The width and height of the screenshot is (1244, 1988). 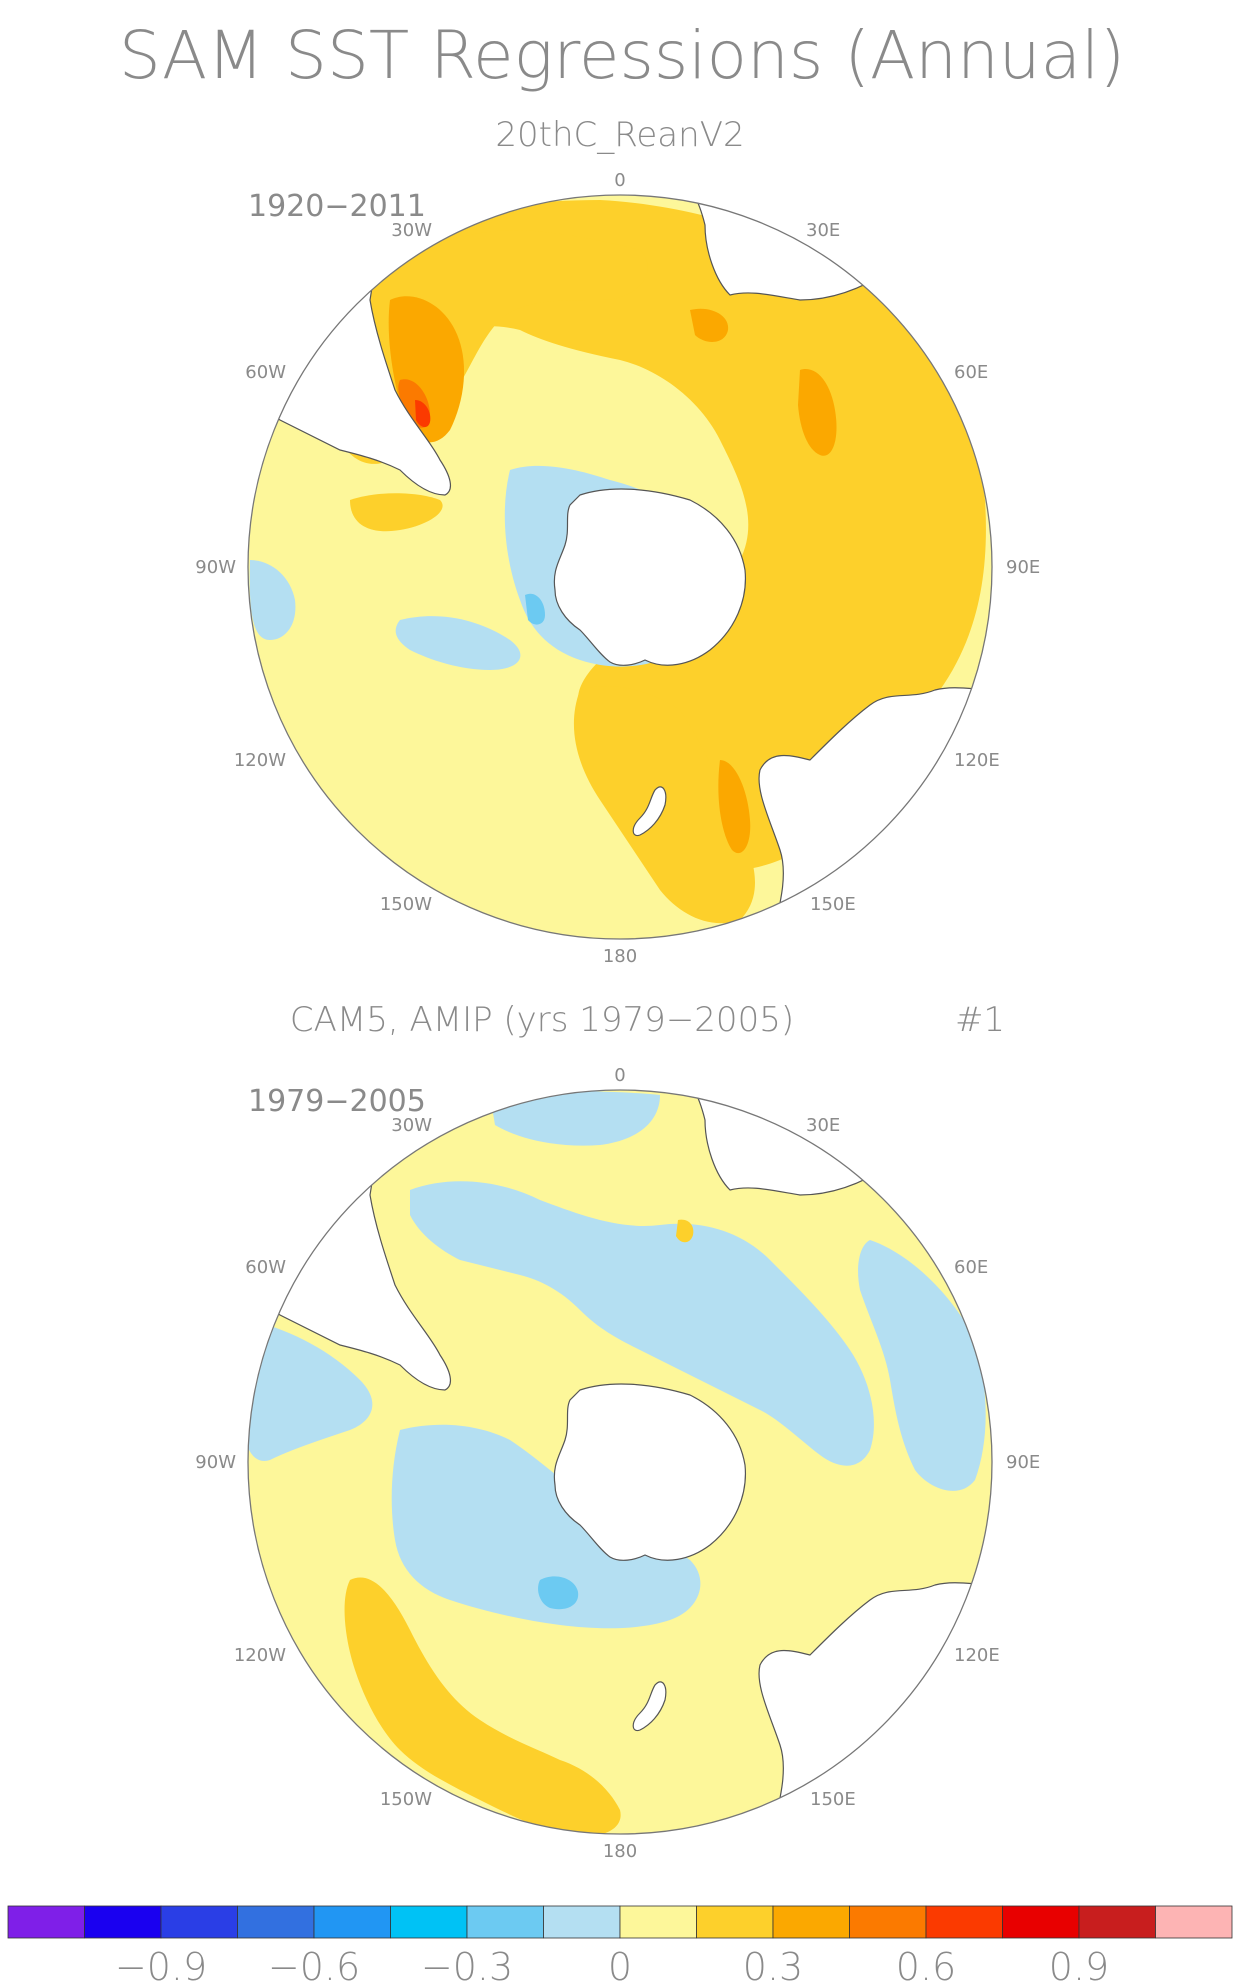 I want to click on lon-label-90e-bottom: 90E, so click(x=1023, y=1462).